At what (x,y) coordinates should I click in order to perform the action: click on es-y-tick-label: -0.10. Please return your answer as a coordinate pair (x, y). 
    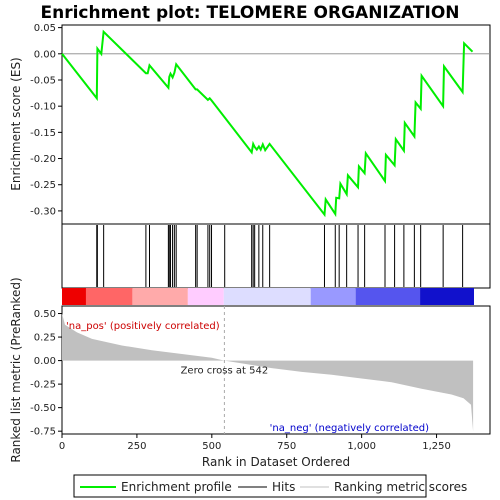
    Looking at the image, I should click on (43, 107).